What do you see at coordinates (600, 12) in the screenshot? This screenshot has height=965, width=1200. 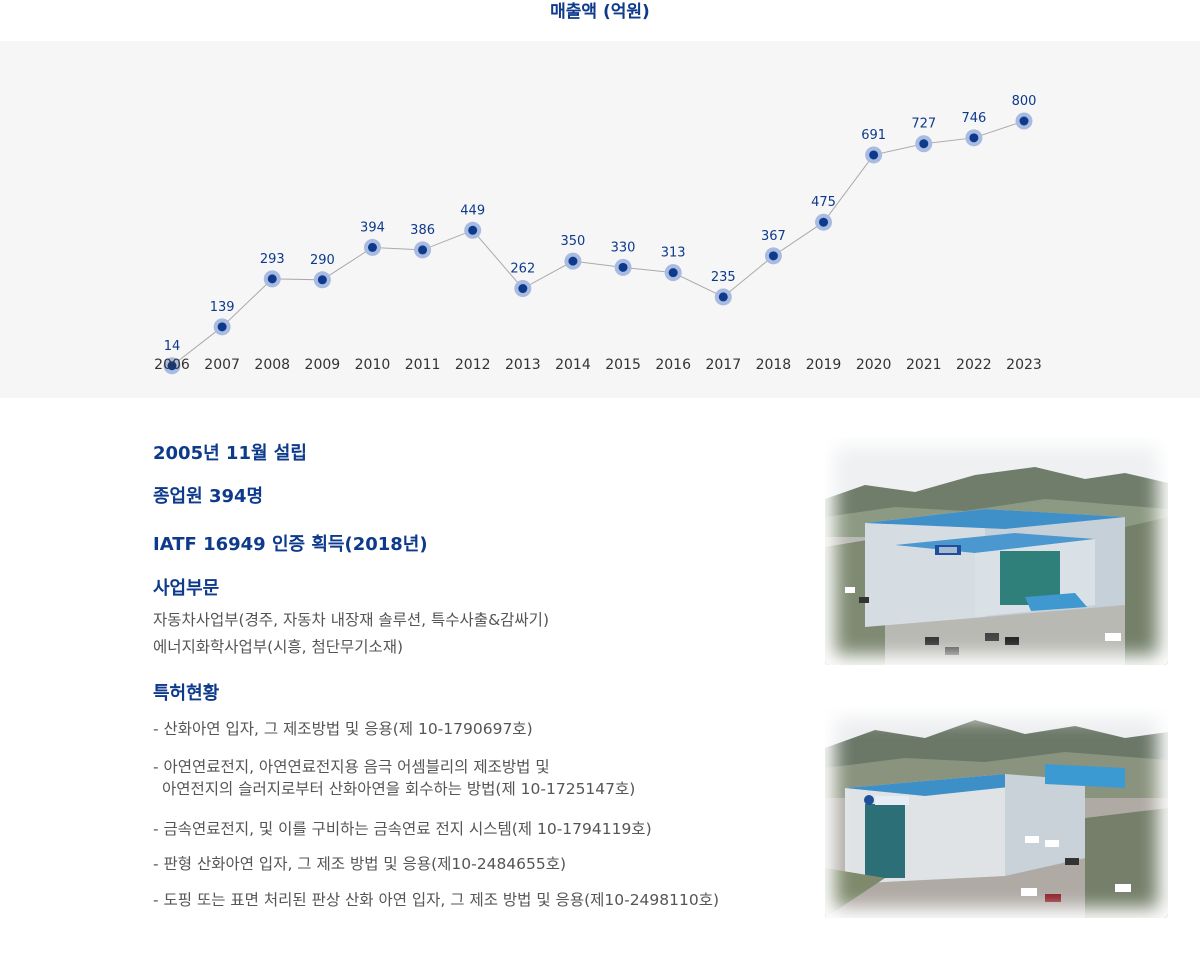 I see `chart-title: 매출액 (억원)` at bounding box center [600, 12].